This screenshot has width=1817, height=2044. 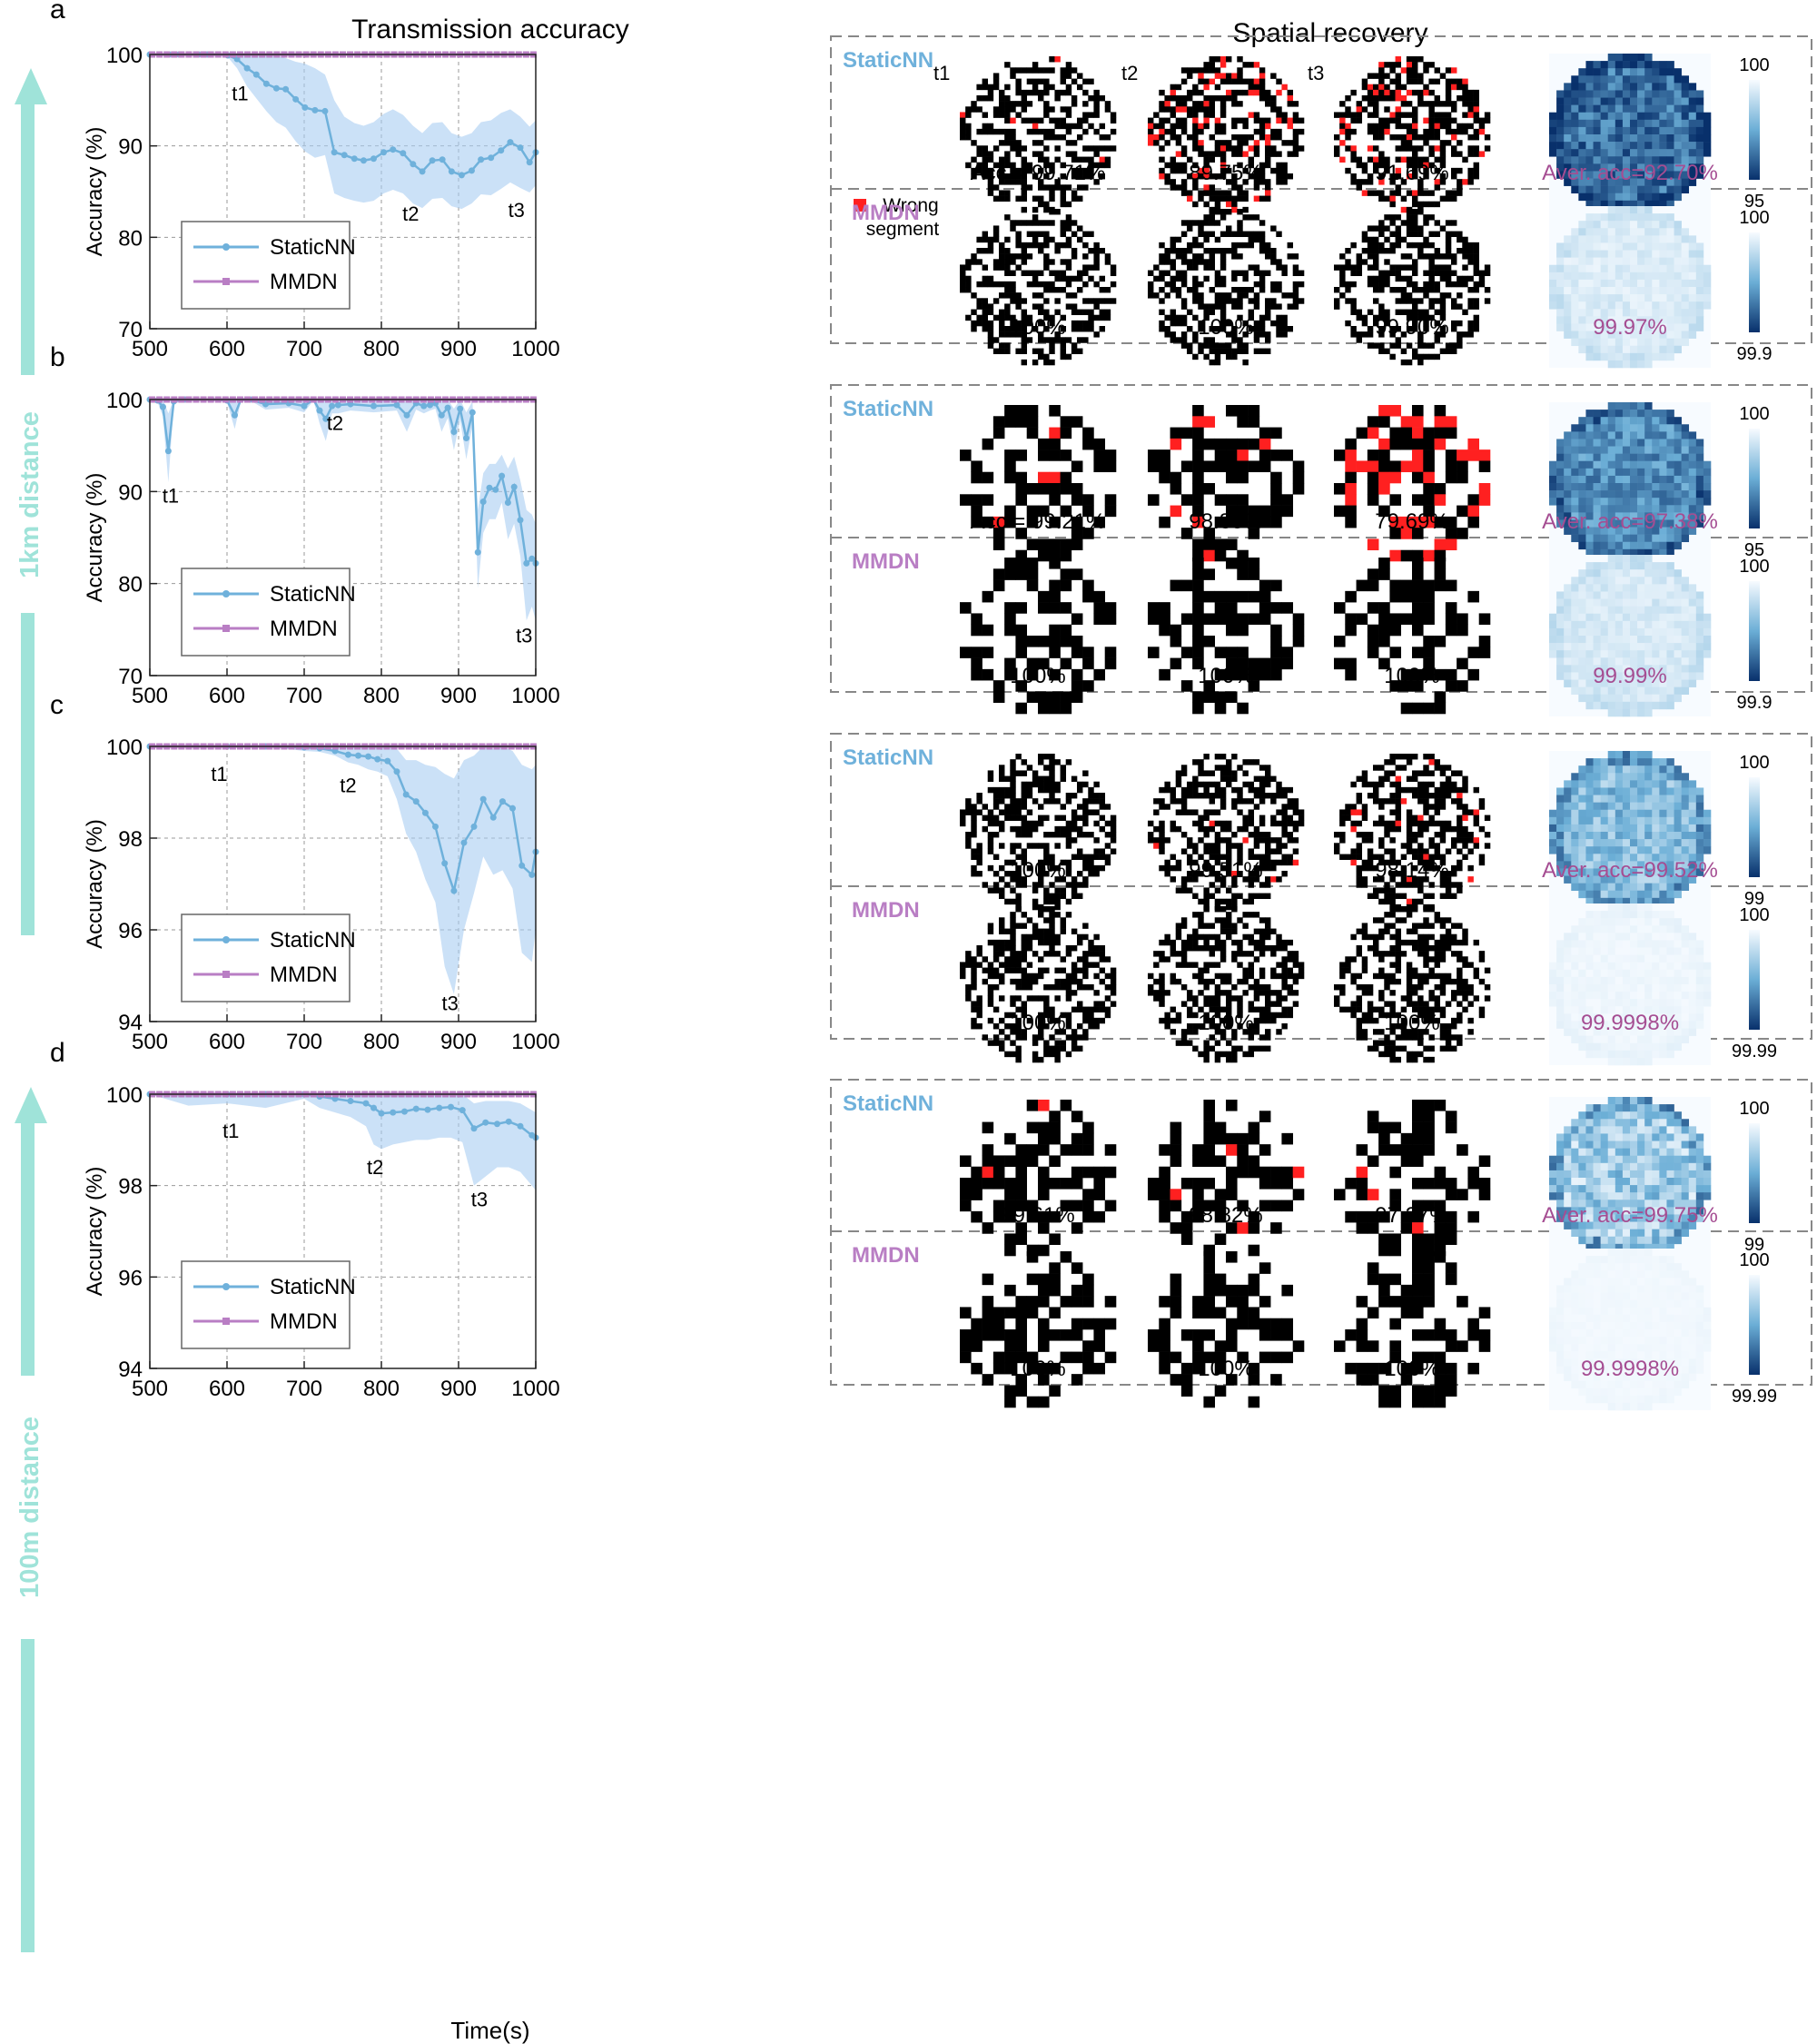 What do you see at coordinates (1226, 484) in the screenshot?
I see `recovery-pattern` at bounding box center [1226, 484].